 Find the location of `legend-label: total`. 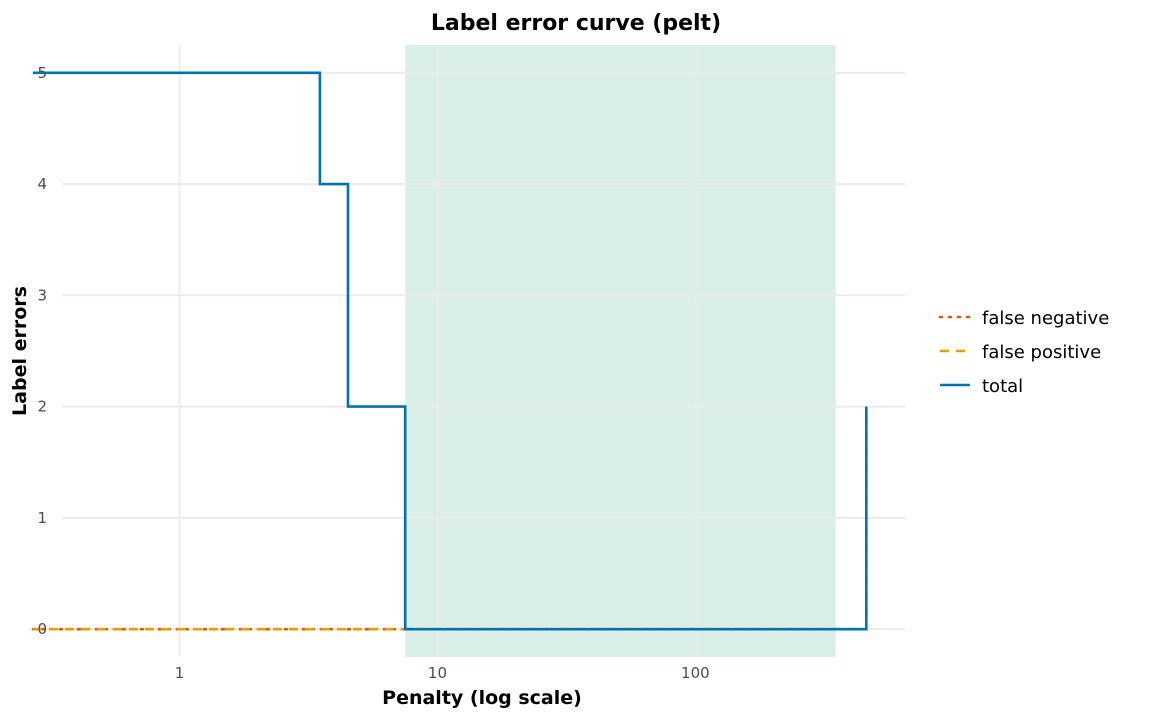

legend-label: total is located at coordinates (1002, 386).